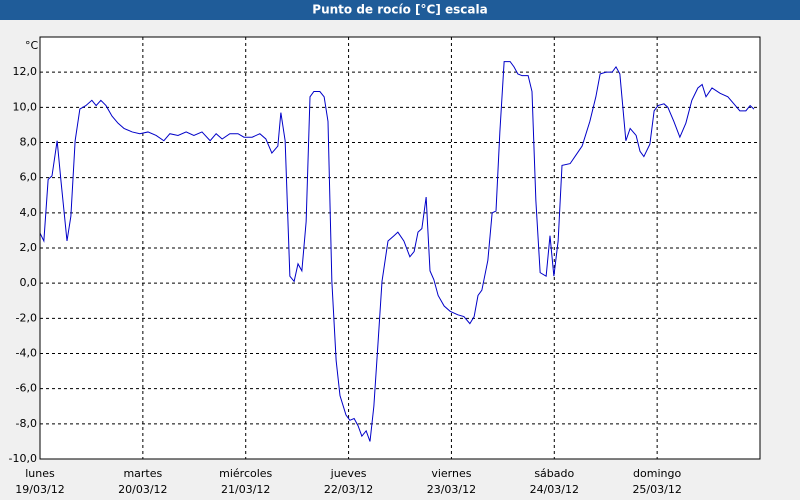  I want to click on x-tick-label: sábado, so click(554, 473).